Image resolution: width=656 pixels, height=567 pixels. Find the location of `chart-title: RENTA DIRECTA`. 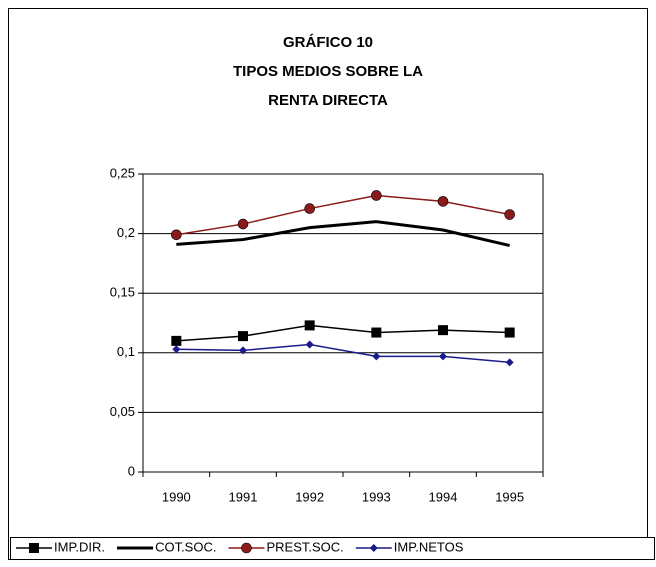

chart-title: RENTA DIRECTA is located at coordinates (328, 100).